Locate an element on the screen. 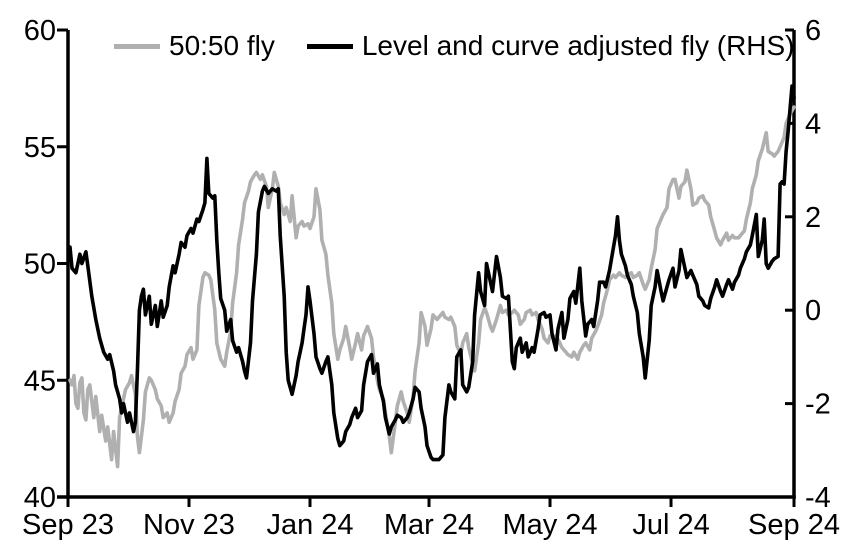  legend-swatch-black-line is located at coordinates (329, 46).